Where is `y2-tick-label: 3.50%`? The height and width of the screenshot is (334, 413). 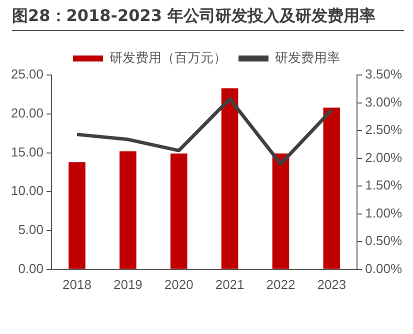
y2-tick-label: 3.50% is located at coordinates (383, 74).